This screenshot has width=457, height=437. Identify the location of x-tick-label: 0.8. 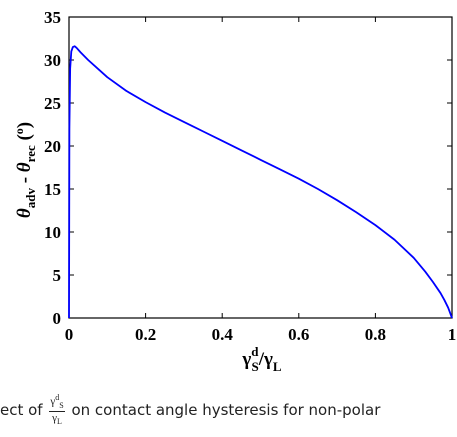
(375, 334).